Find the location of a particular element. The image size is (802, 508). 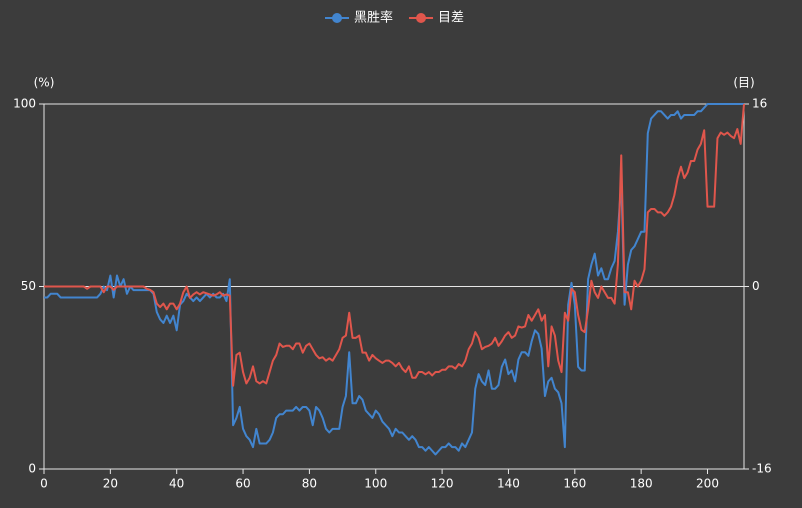

y-tick-label: 100 is located at coordinates (24, 104).